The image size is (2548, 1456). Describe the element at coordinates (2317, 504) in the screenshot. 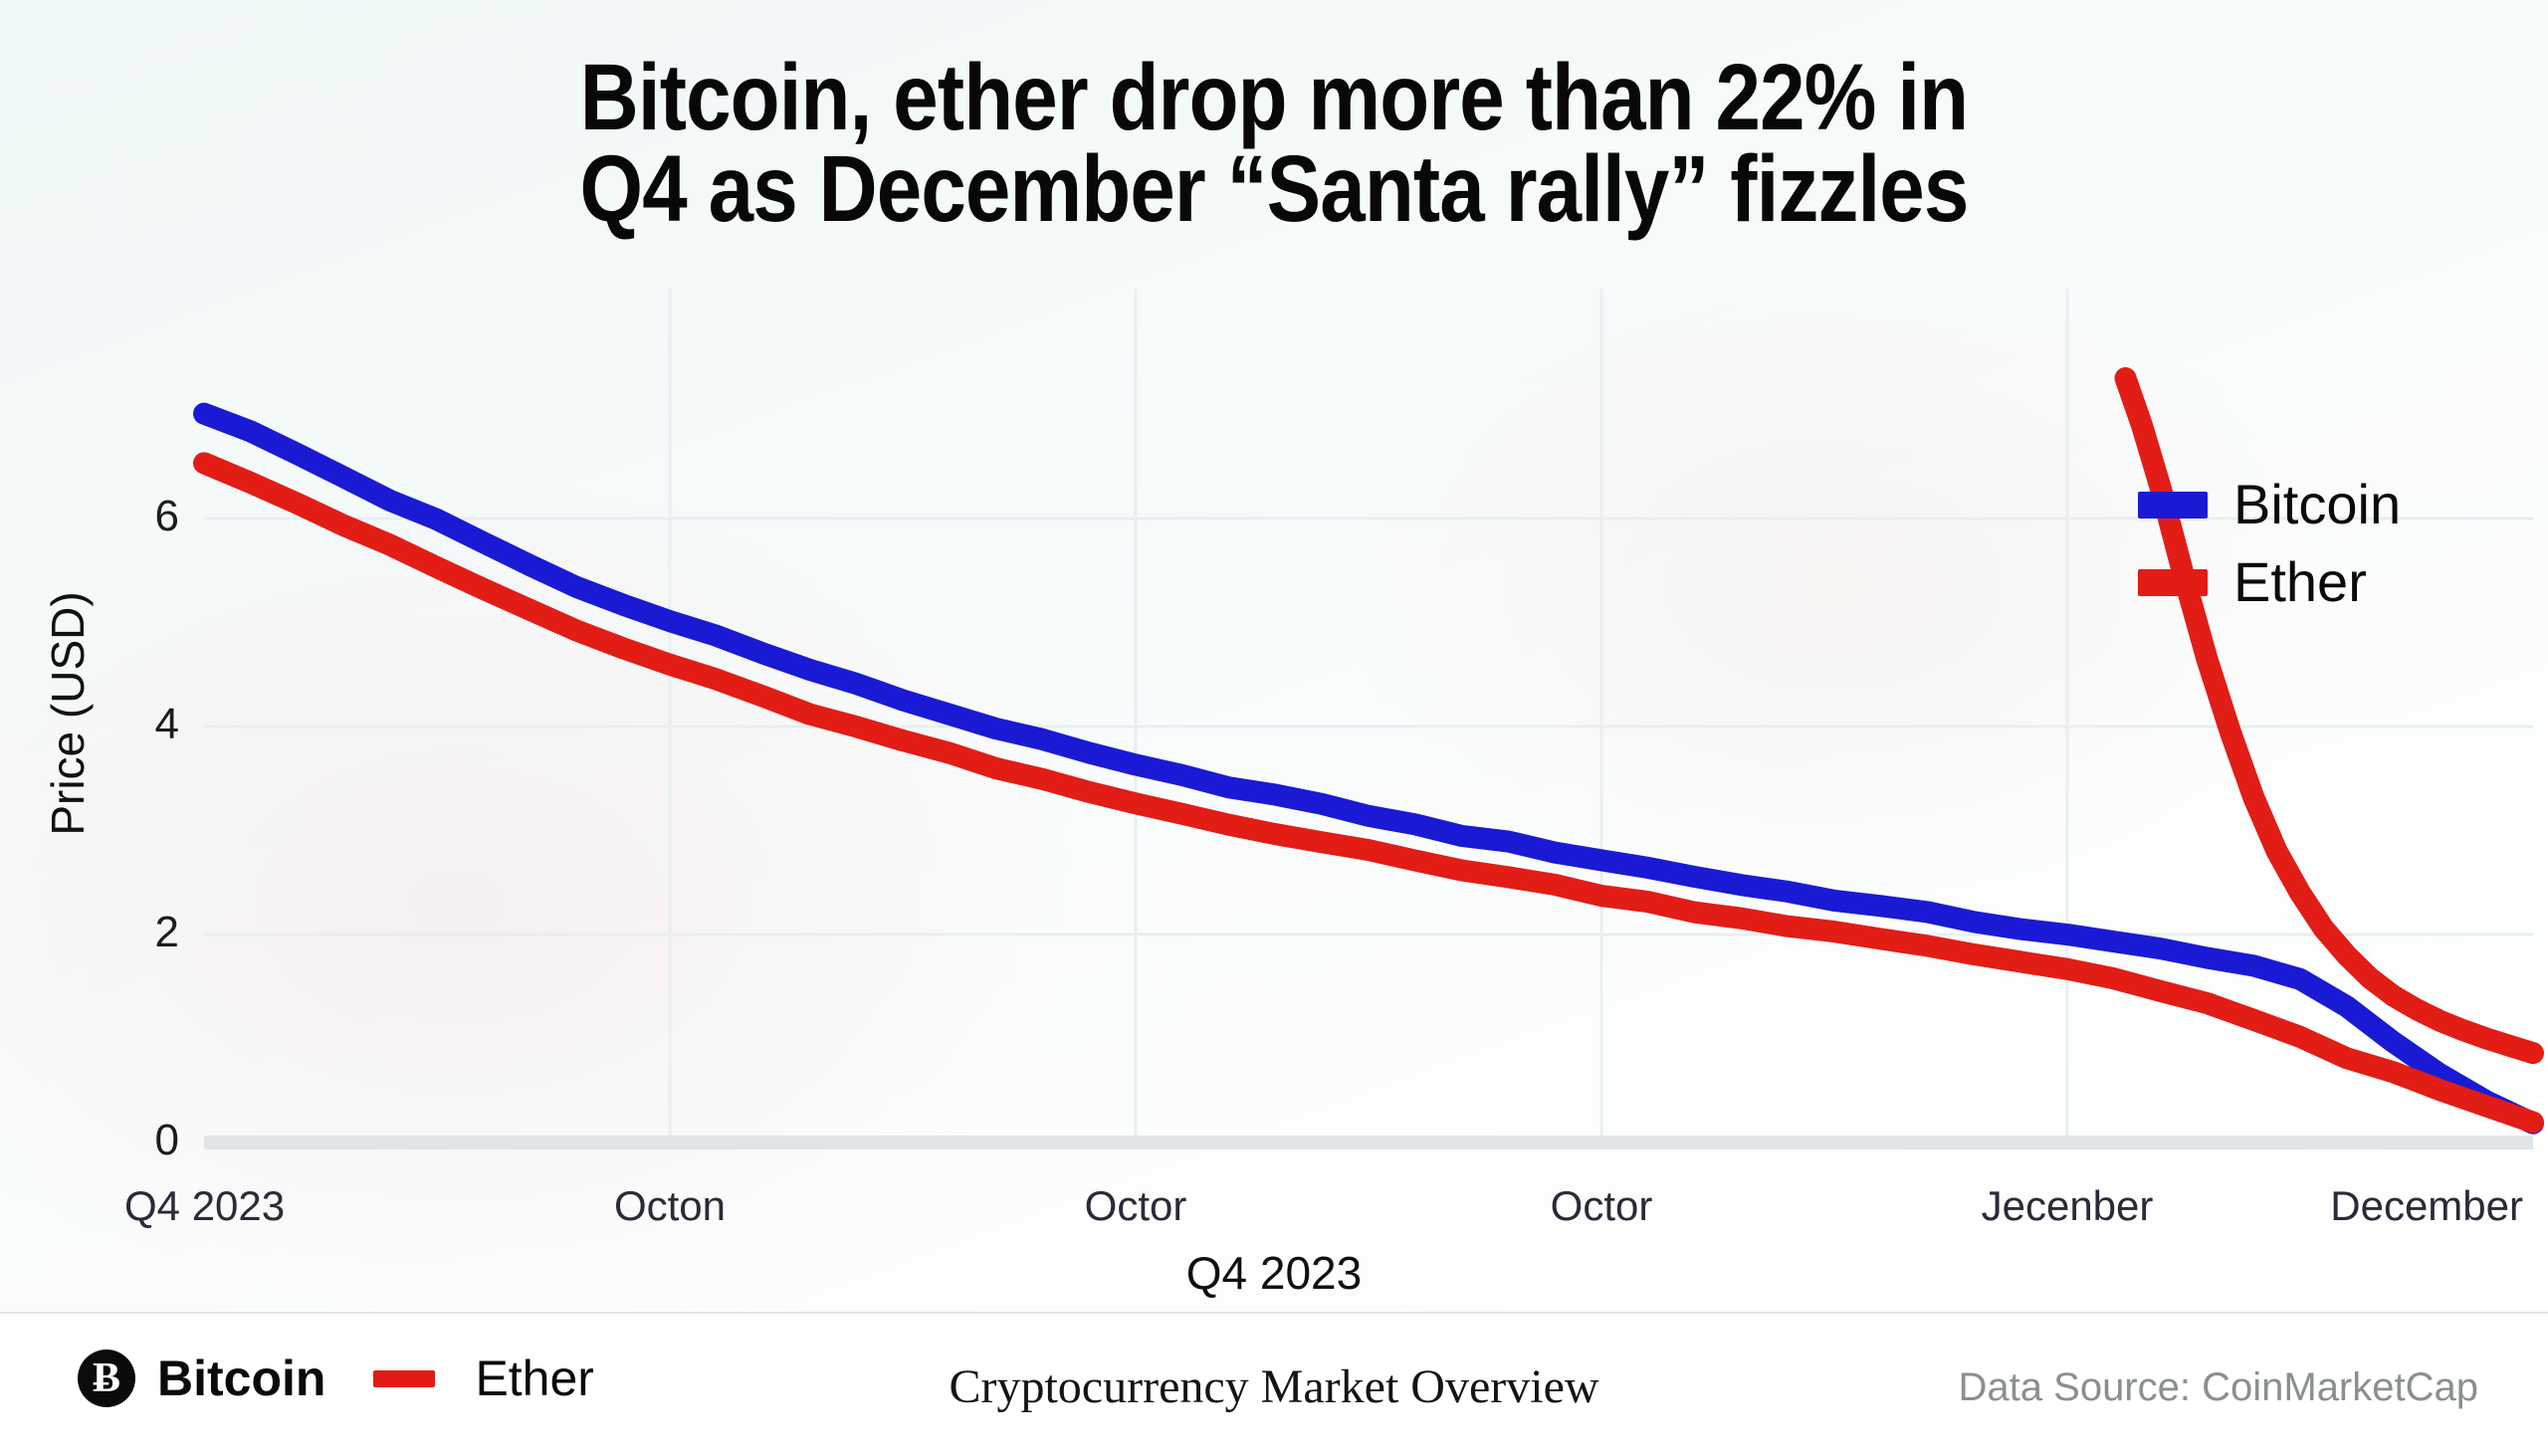

I see `legend-label-bitcoin: Bitcoin` at that location.